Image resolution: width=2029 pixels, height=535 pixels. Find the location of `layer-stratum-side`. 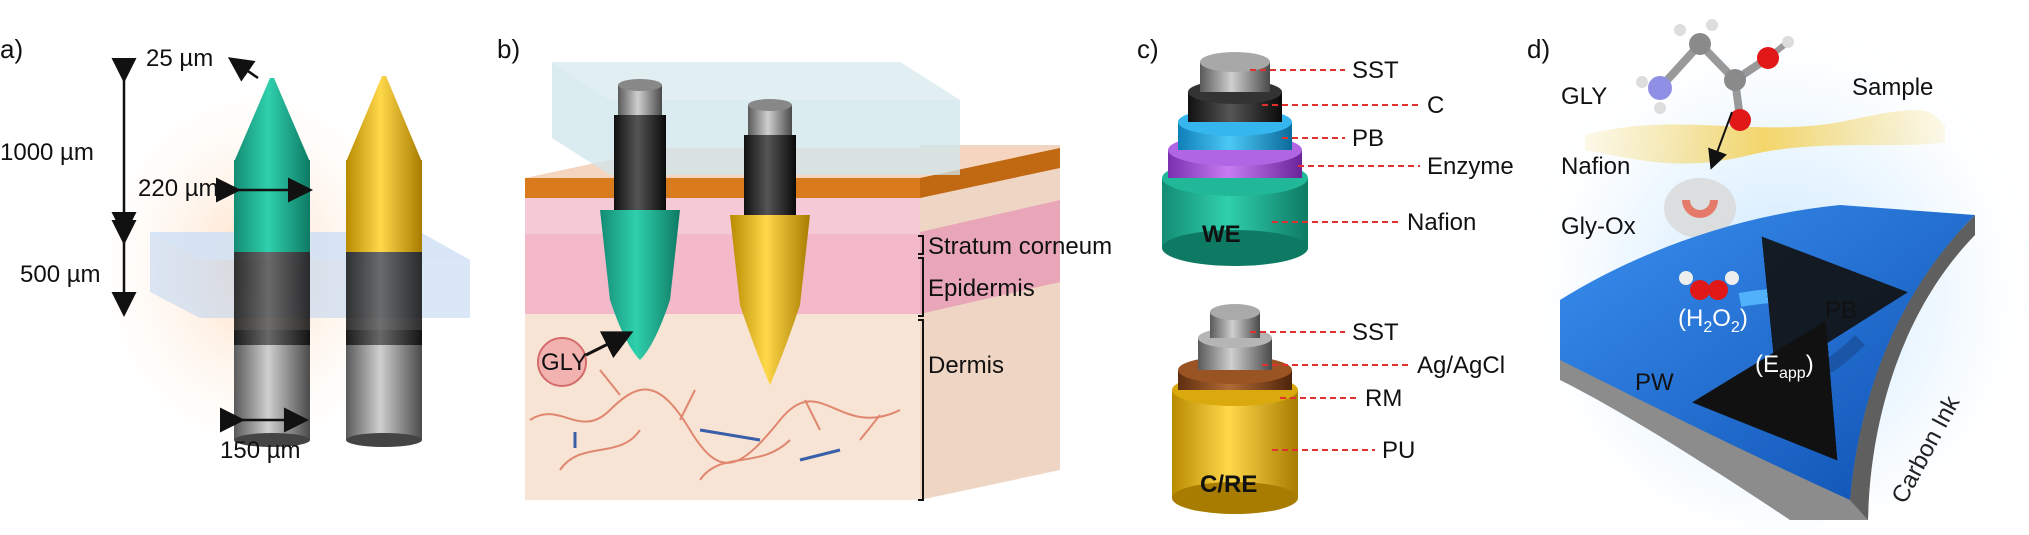

layer-stratum-side is located at coordinates (990, 173).